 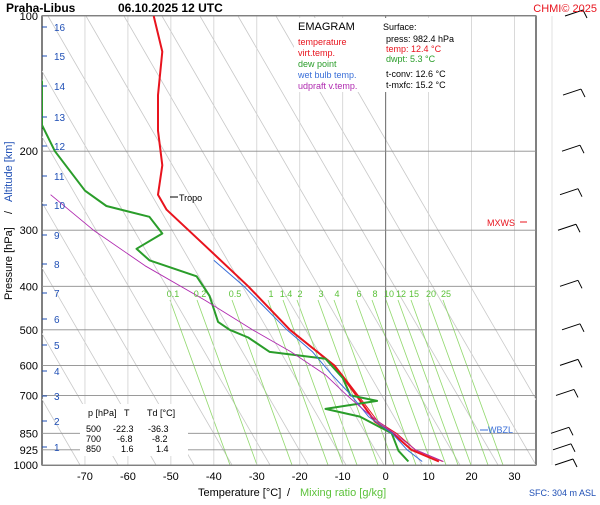 I want to click on surface-press: press: 982.4 hPa, so click(x=420, y=39).